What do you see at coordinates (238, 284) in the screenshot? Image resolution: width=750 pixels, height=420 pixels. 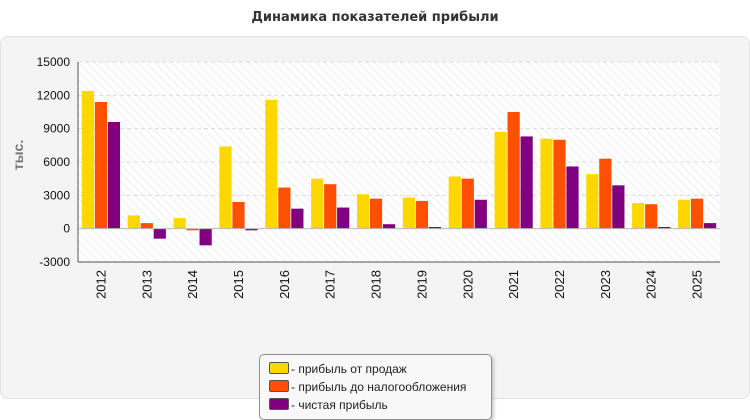 I see `x-tick-label: 2015` at bounding box center [238, 284].